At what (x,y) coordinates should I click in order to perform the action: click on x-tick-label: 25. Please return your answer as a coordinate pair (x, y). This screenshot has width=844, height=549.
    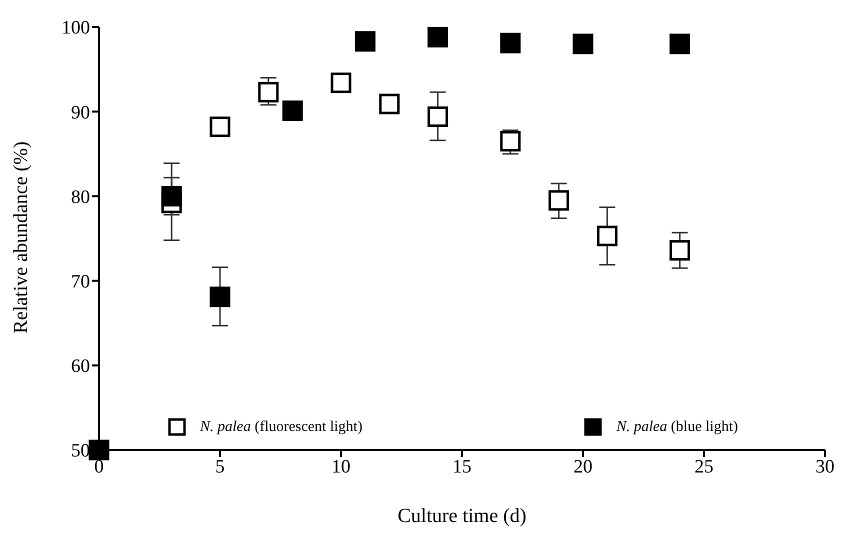
    Looking at the image, I should click on (704, 467).